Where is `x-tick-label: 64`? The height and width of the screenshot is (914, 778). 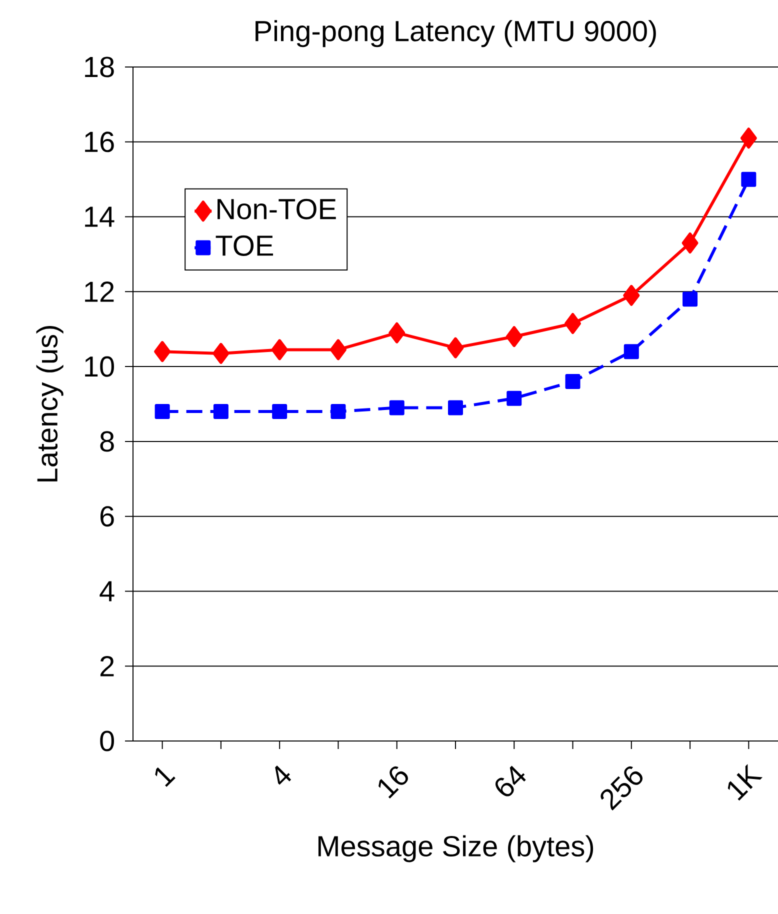 x-tick-label: 64 is located at coordinates (510, 781).